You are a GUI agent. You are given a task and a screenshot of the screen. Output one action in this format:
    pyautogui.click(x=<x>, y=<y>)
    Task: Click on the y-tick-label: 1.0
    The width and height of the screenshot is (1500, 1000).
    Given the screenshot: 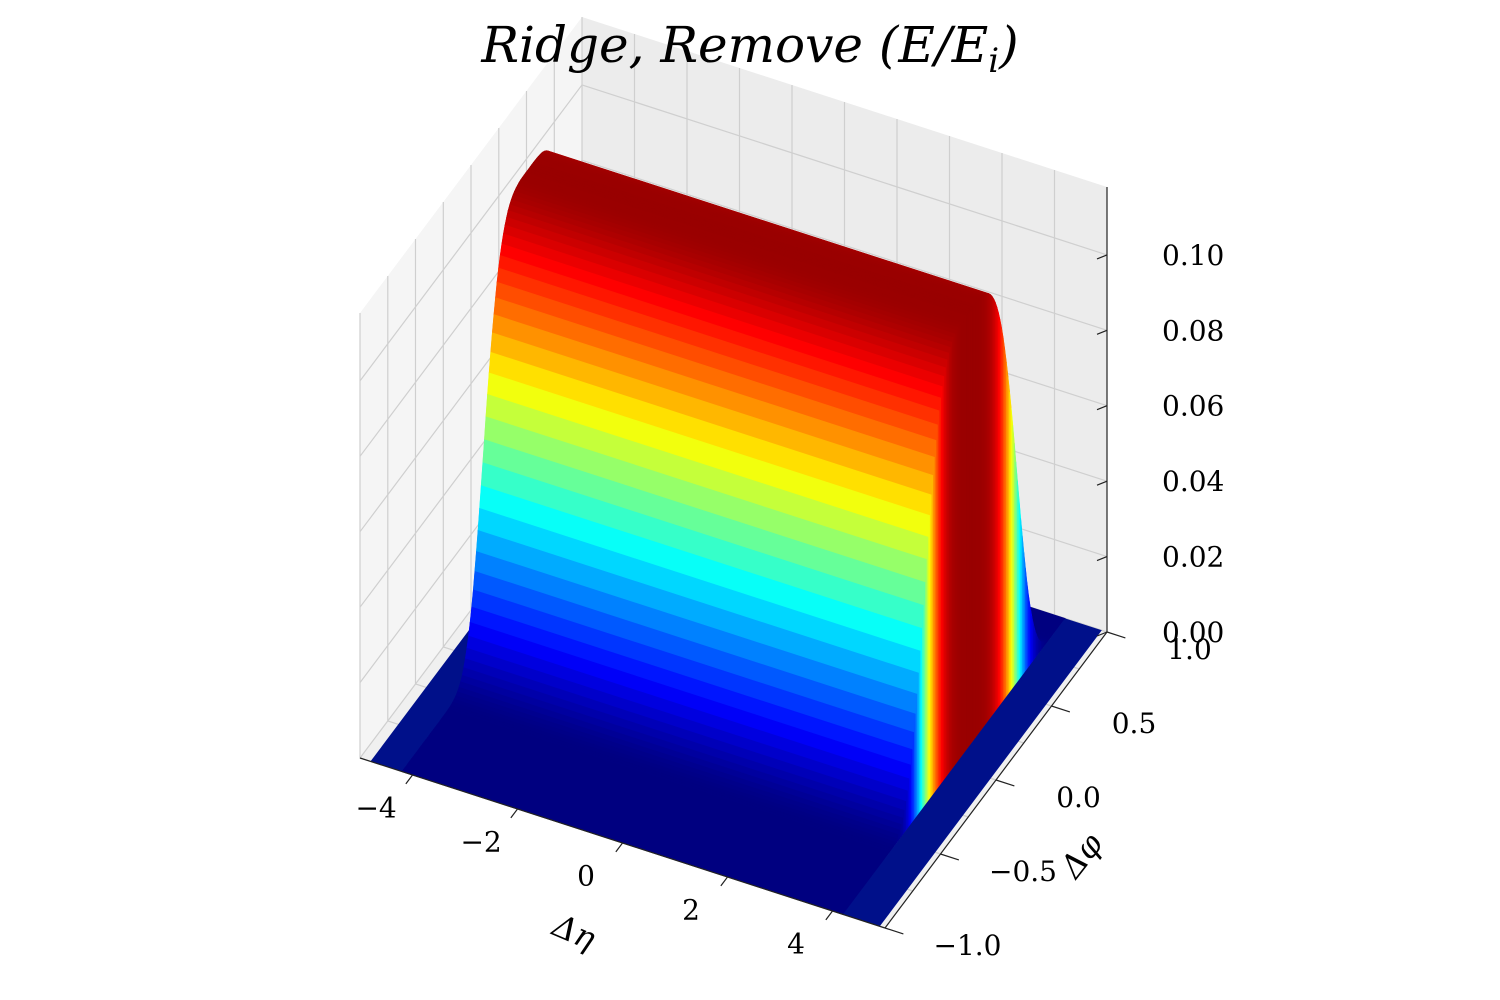 What is the action you would take?
    pyautogui.click(x=1189, y=649)
    